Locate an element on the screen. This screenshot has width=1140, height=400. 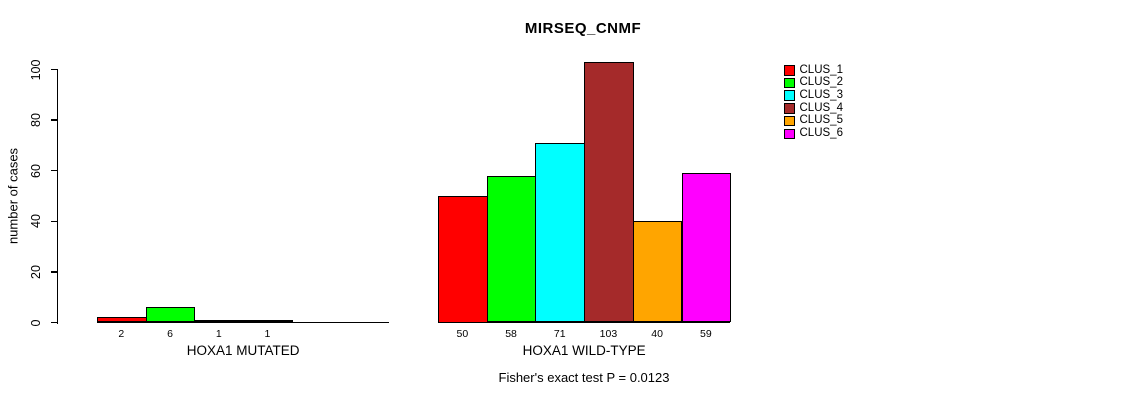
bar-value-label: 2 is located at coordinates (121, 334).